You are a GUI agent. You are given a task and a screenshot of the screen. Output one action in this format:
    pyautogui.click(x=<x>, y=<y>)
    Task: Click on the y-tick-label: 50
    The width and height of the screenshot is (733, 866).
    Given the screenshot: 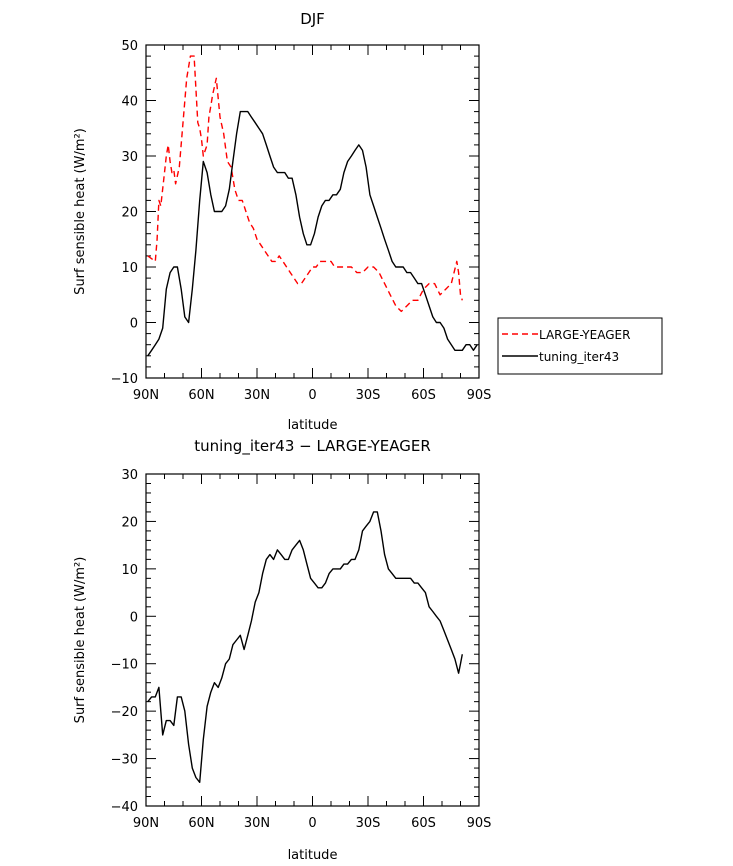 What is the action you would take?
    pyautogui.click(x=129, y=46)
    